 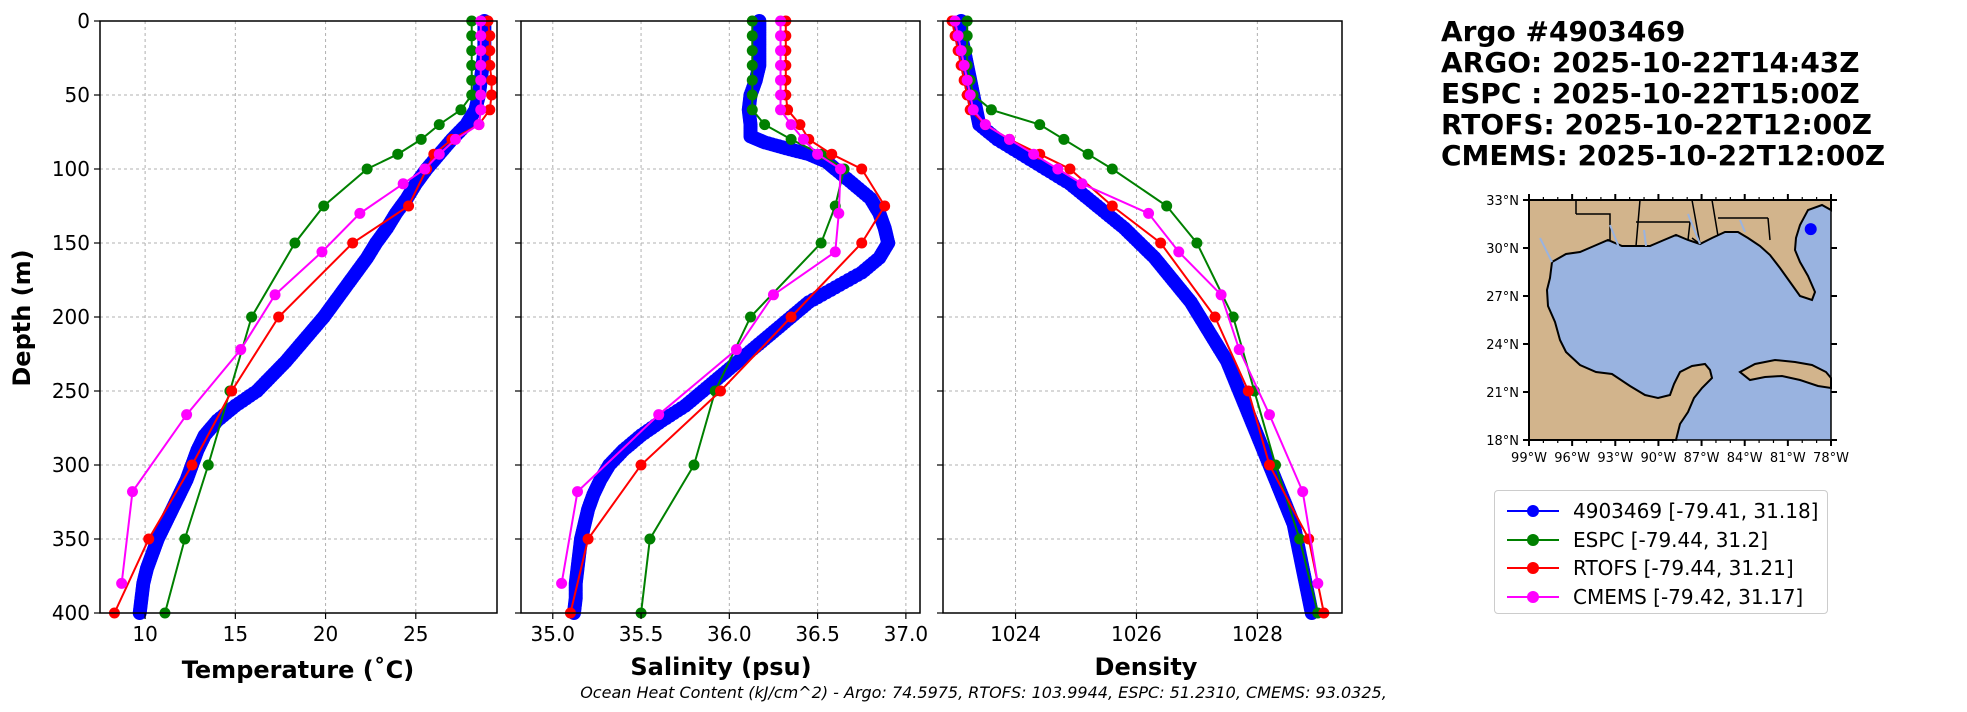 I want to click on series-cmems, so click(x=701, y=302).